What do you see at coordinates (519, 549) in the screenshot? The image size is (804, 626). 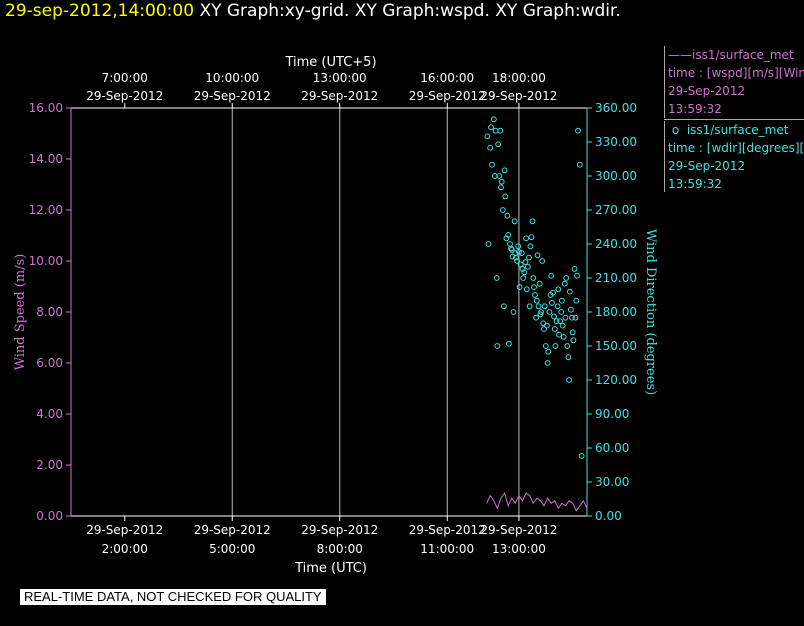 I see `bottom-tick-time: 13:00:00` at bounding box center [519, 549].